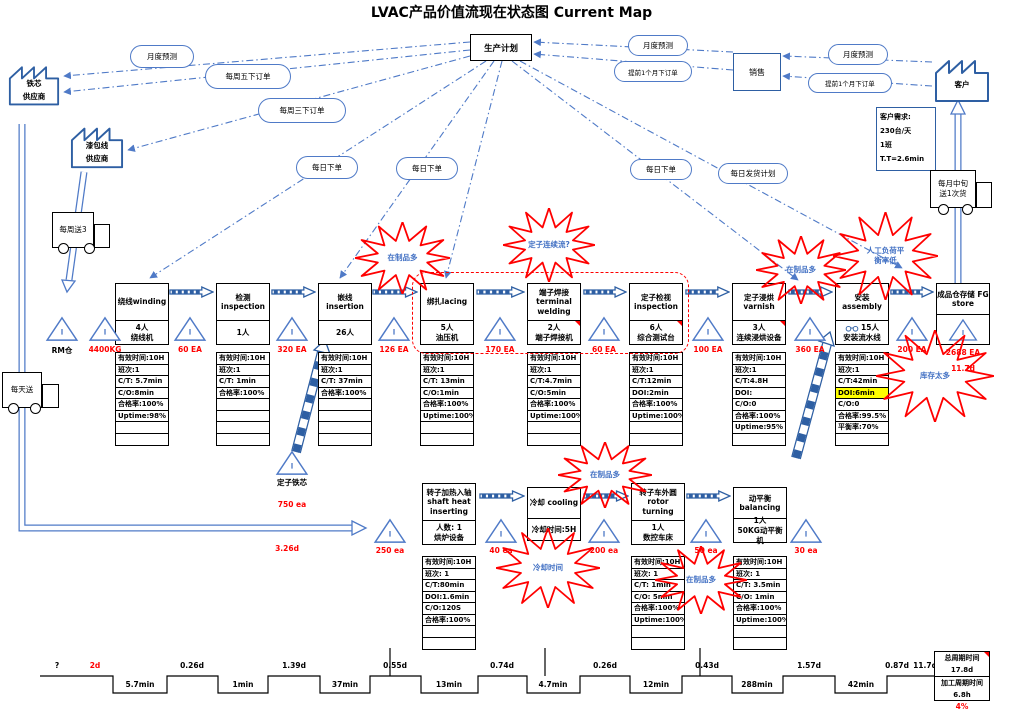  Describe the element at coordinates (449, 511) in the screenshot. I see `process-title: inserting` at that location.